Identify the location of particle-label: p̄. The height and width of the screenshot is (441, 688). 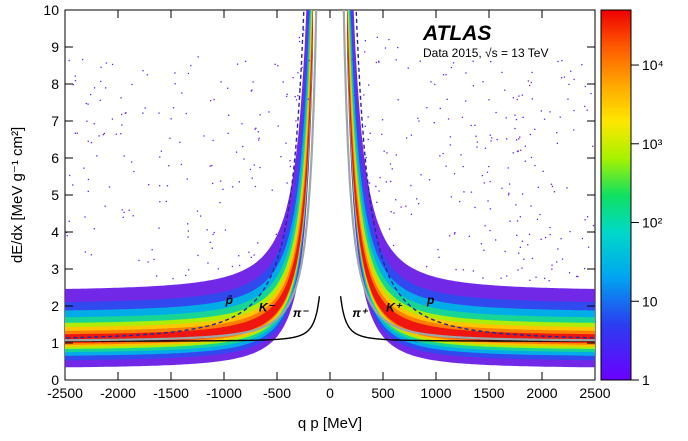
(229, 300).